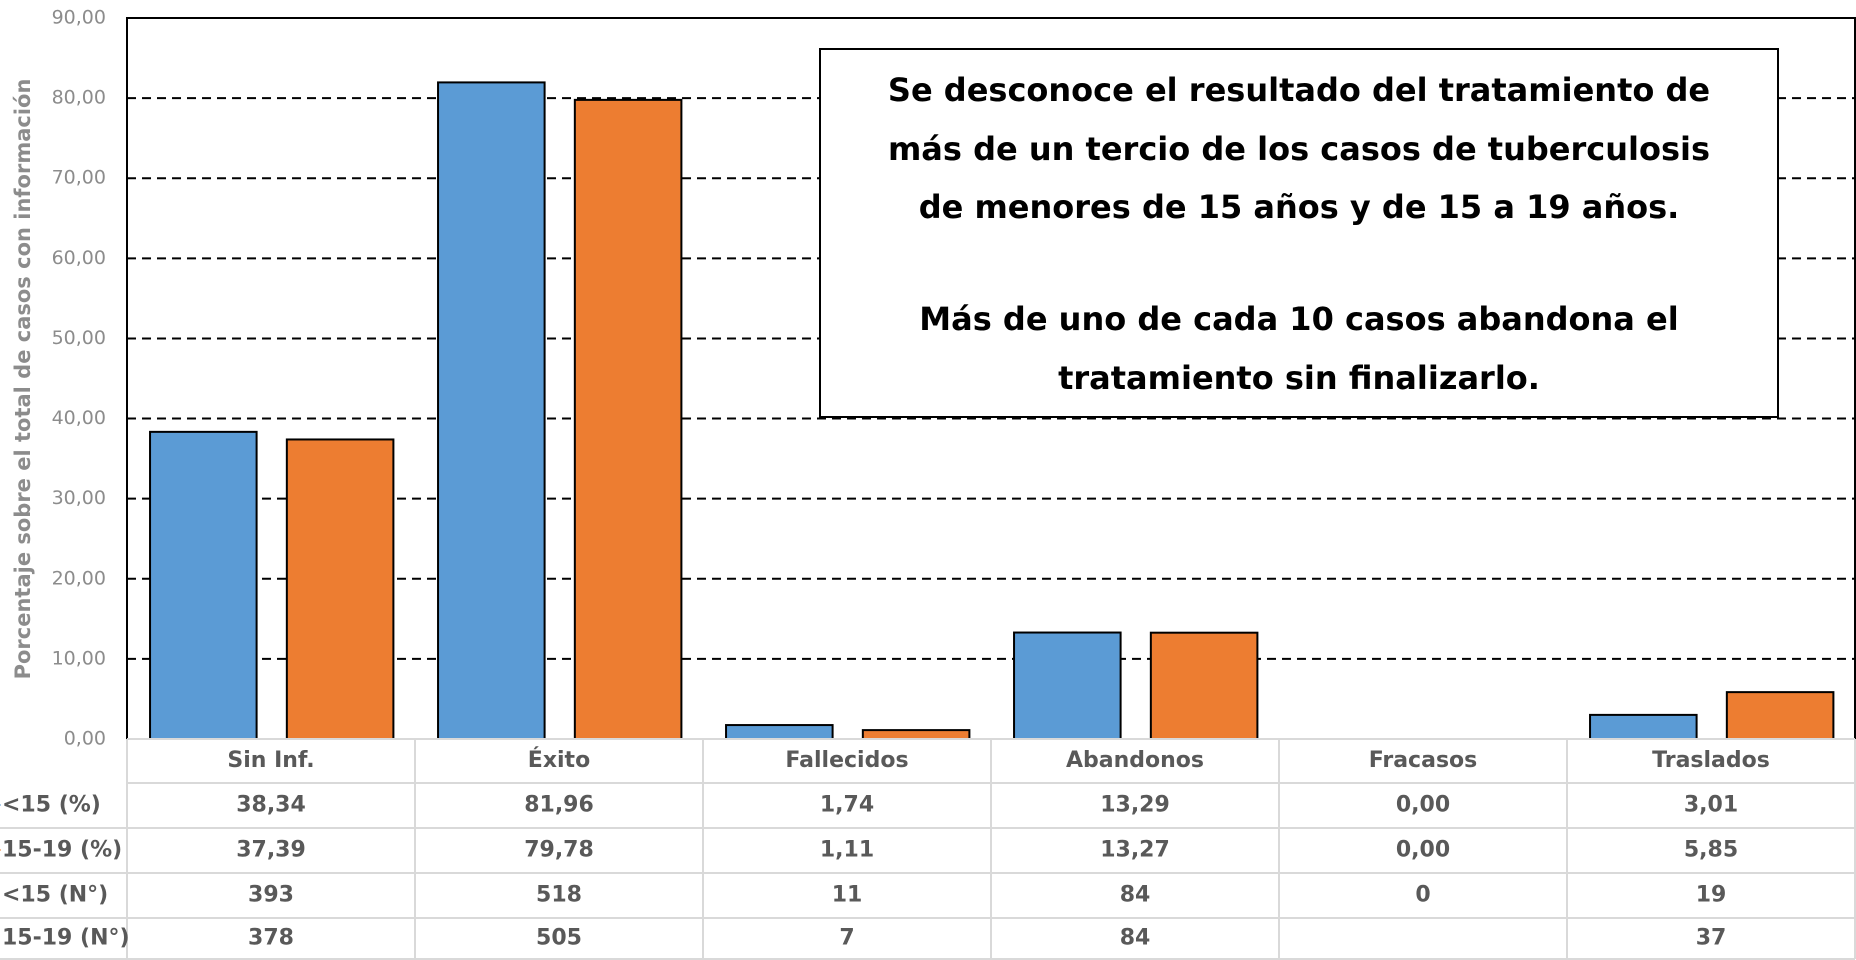 This screenshot has height=960, width=1856. What do you see at coordinates (847, 850) in the screenshot?
I see `data-label: 1,11` at bounding box center [847, 850].